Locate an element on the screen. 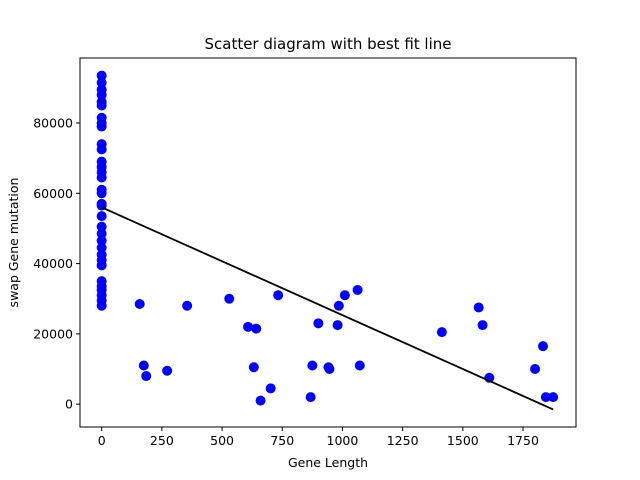 The height and width of the screenshot is (480, 640). y-tick-label: 60000 is located at coordinates (53, 193).